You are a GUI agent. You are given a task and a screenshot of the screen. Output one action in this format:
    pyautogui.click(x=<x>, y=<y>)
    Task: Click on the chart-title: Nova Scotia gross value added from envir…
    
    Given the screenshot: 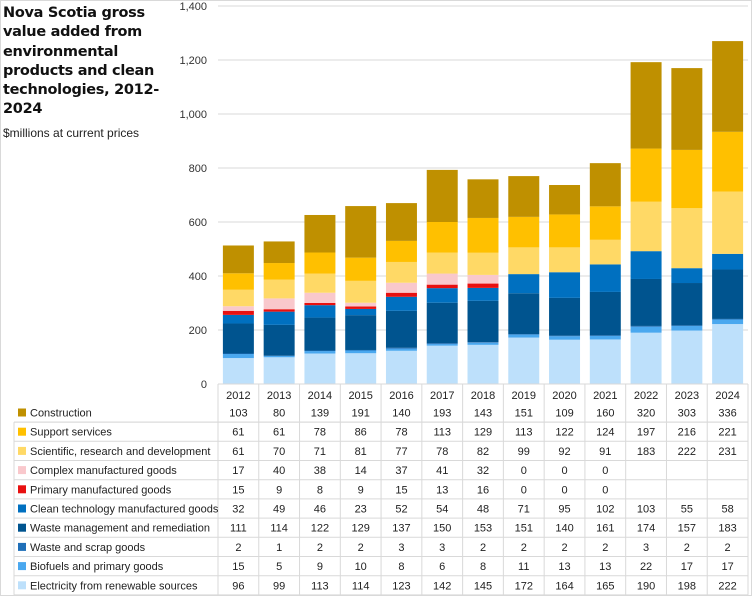 What is the action you would take?
    pyautogui.click(x=81, y=61)
    